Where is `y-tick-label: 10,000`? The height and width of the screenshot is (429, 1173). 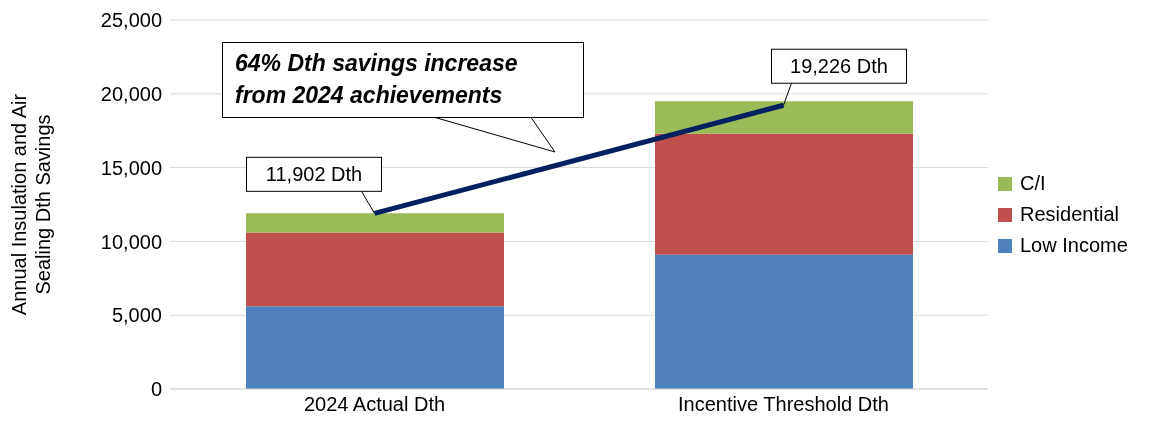 y-tick-label: 10,000 is located at coordinates (131, 241).